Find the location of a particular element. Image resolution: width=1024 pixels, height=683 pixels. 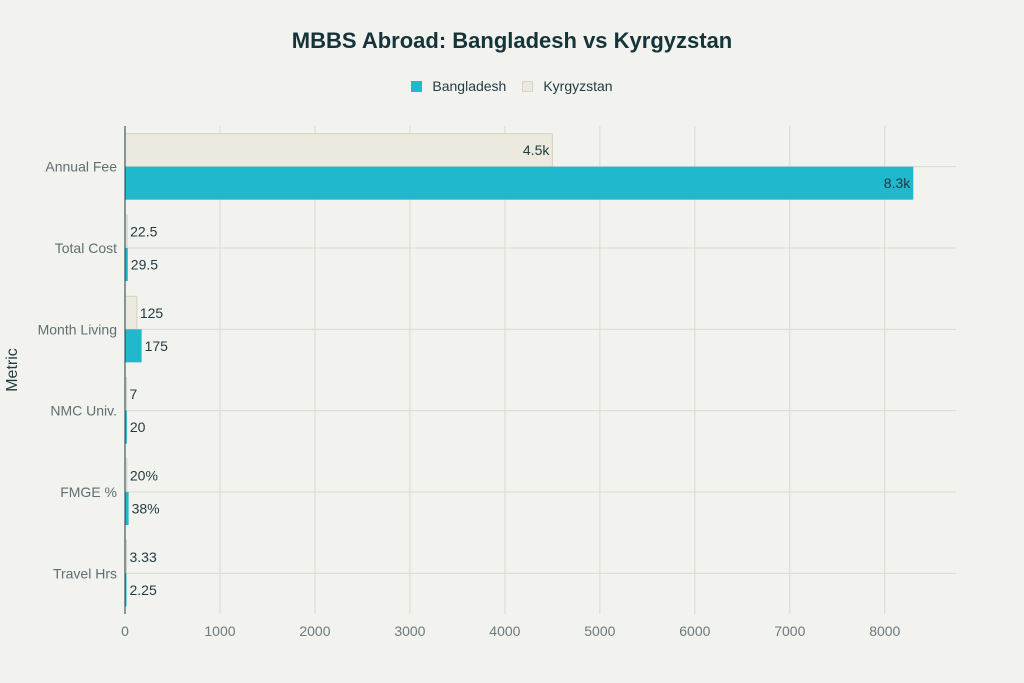

legend-item-kyrgyzstan: Kyrgyzstan is located at coordinates (567, 86).